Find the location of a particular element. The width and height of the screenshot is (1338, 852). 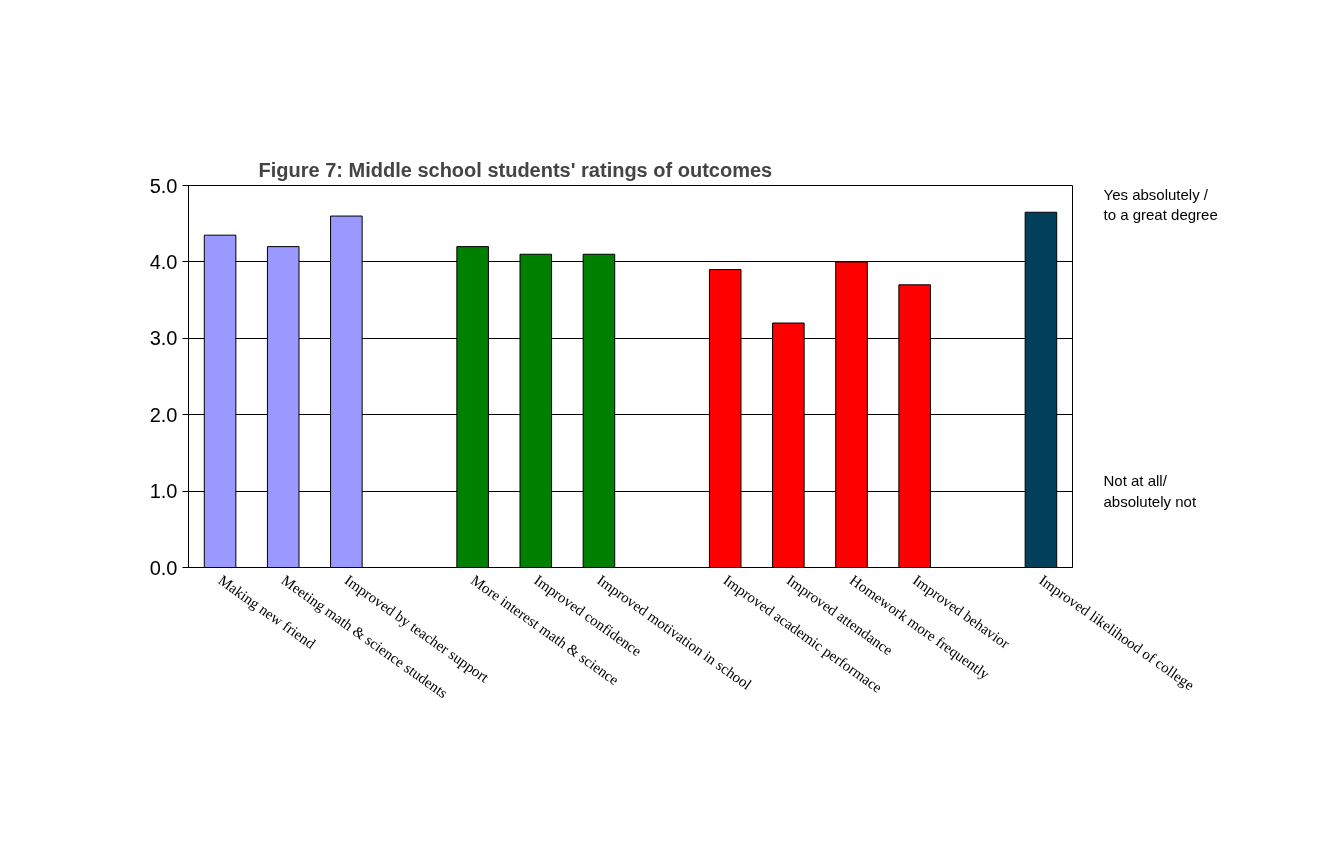

y-tick-label: 2.0 is located at coordinates (163, 414).